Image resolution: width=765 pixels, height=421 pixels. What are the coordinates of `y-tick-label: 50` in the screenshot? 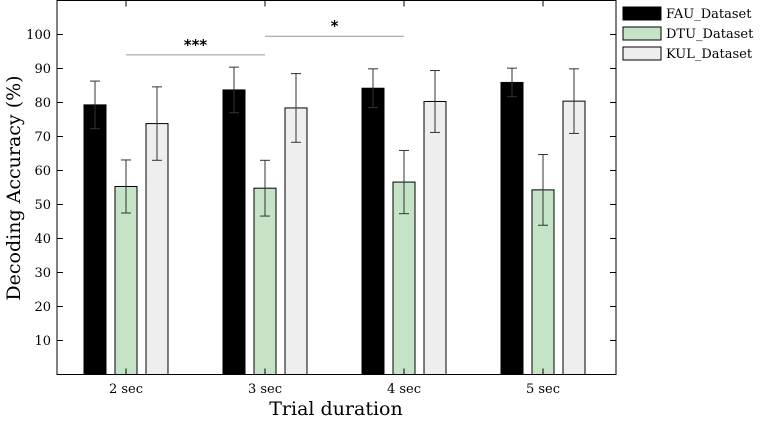 It's located at (42, 205).